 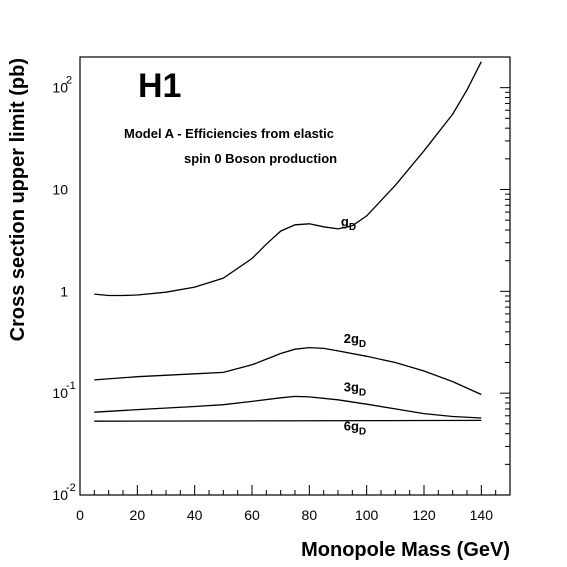 What do you see at coordinates (69, 81) in the screenshot?
I see `y-tick-exponent: 2` at bounding box center [69, 81].